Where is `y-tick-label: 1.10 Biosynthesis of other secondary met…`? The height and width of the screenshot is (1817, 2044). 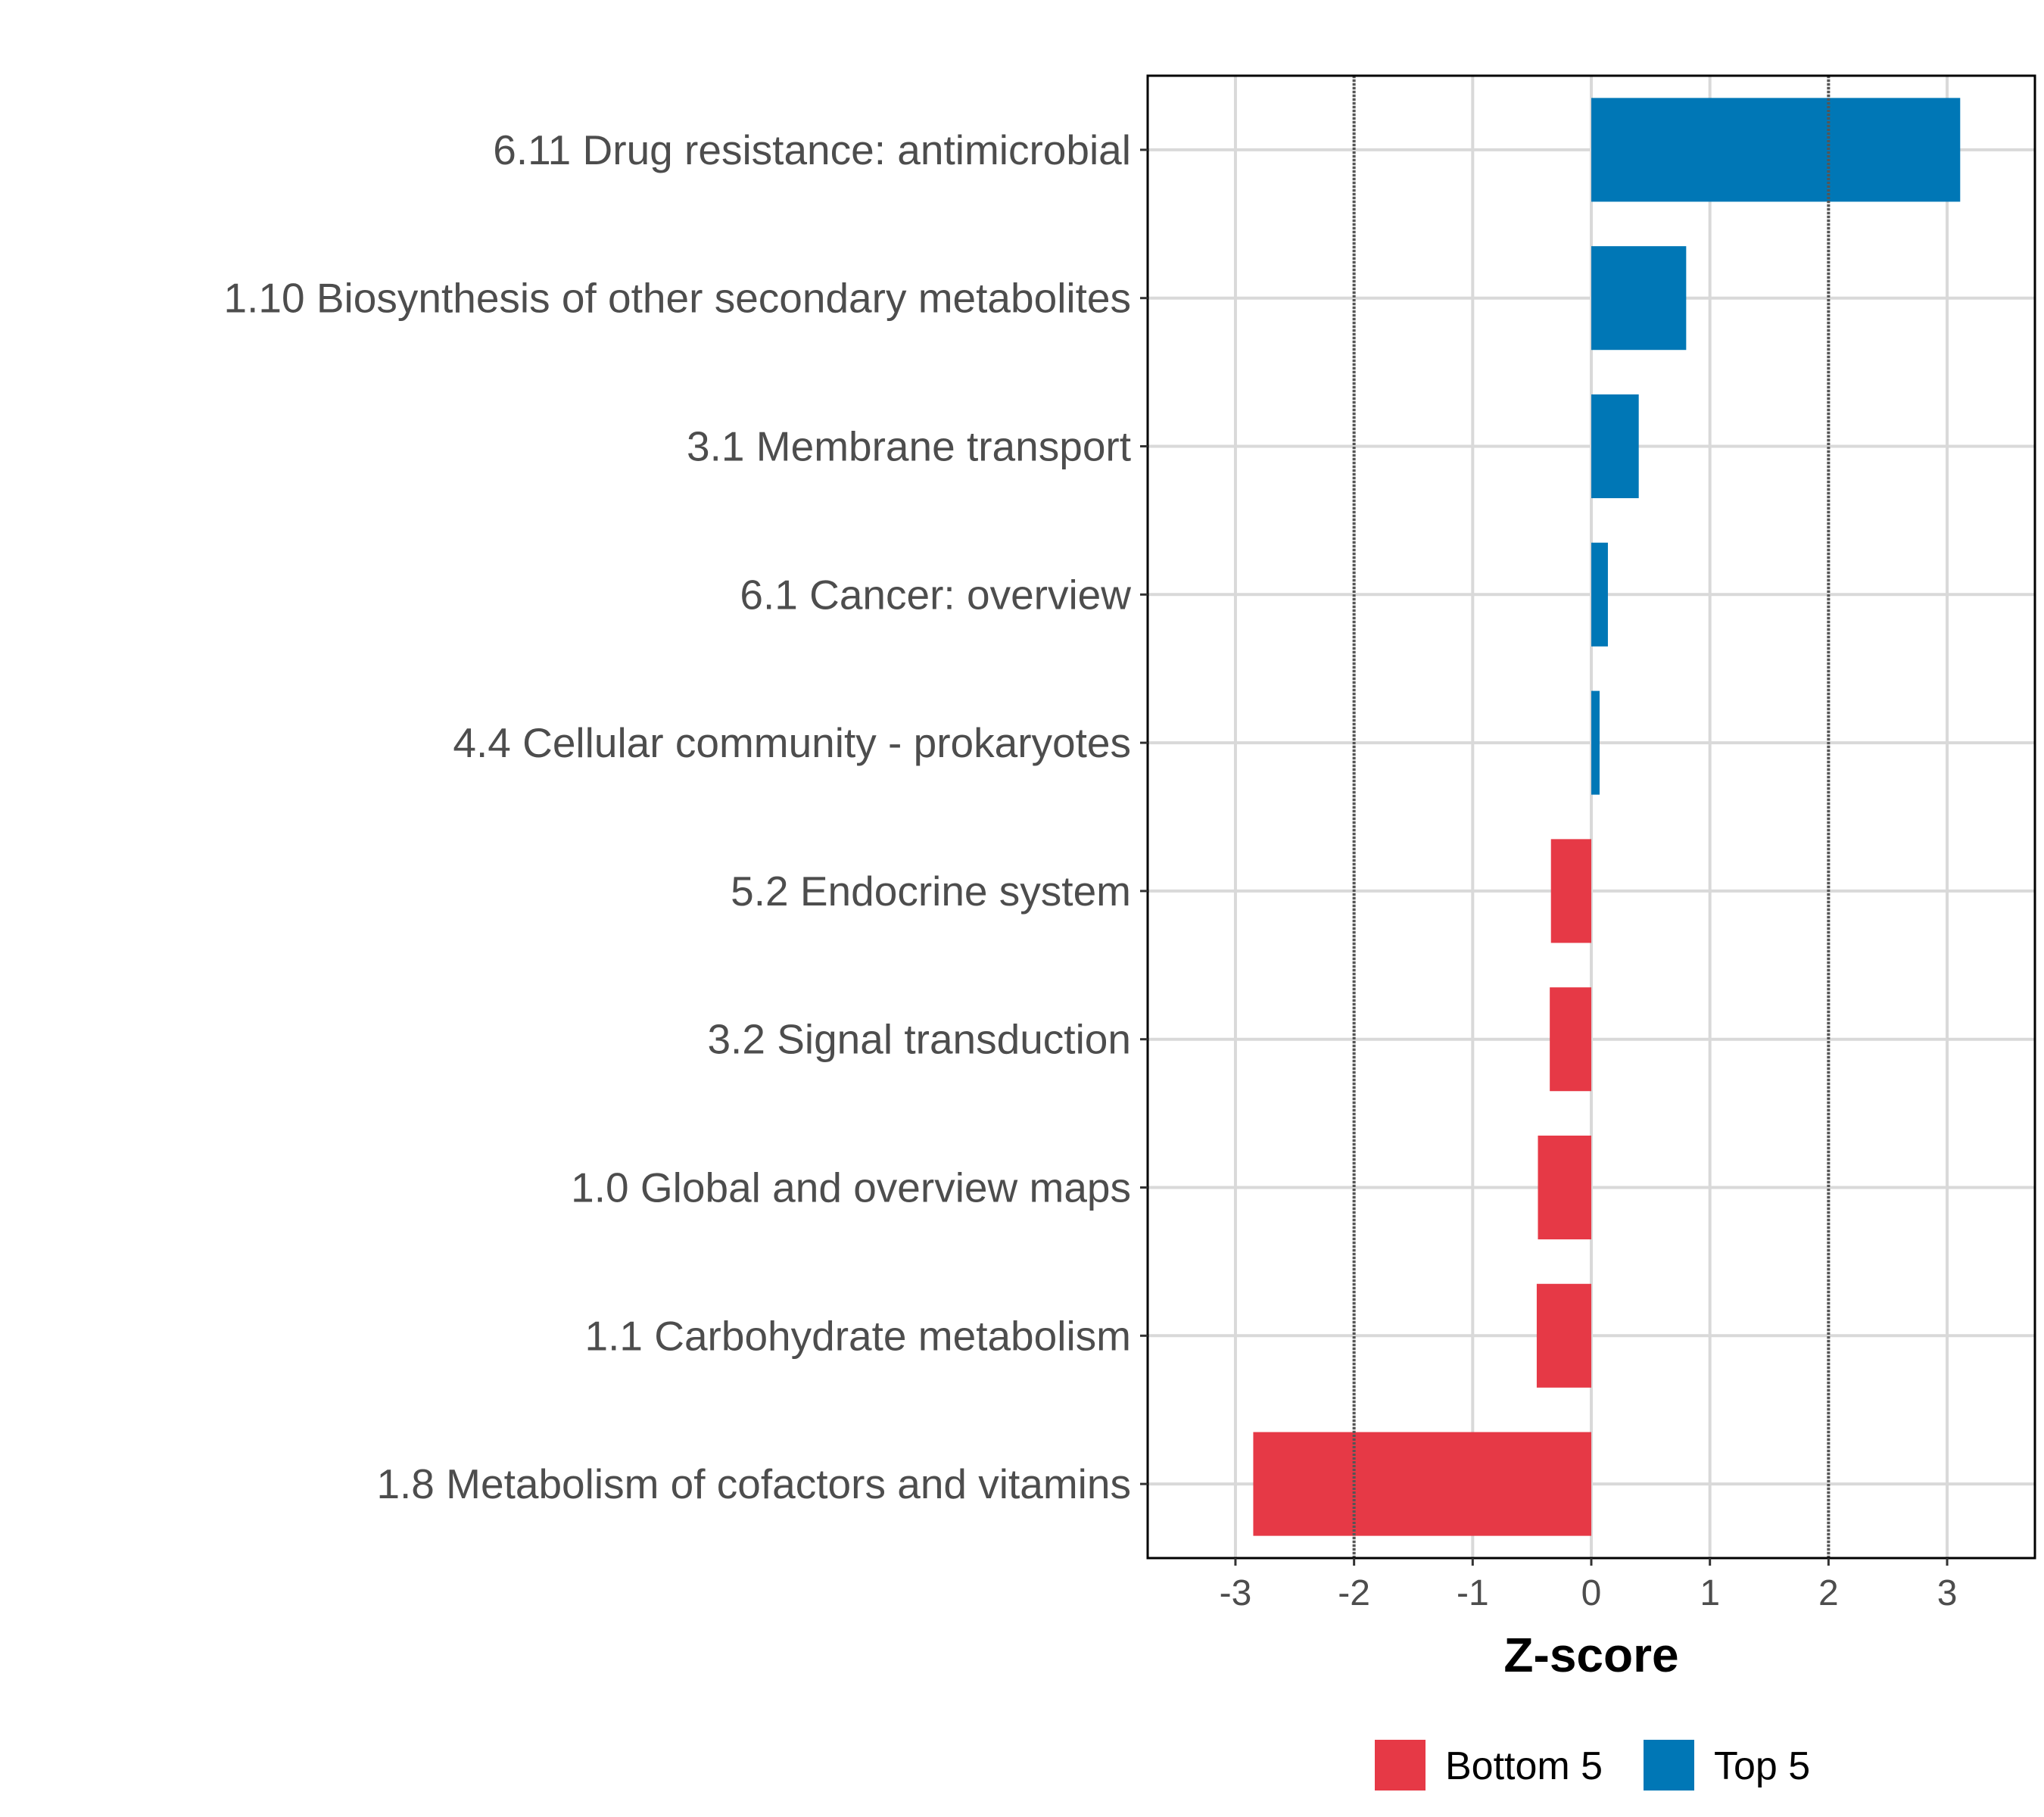
y-tick-label: 1.10 Biosynthesis of other secondary met… is located at coordinates (677, 298).